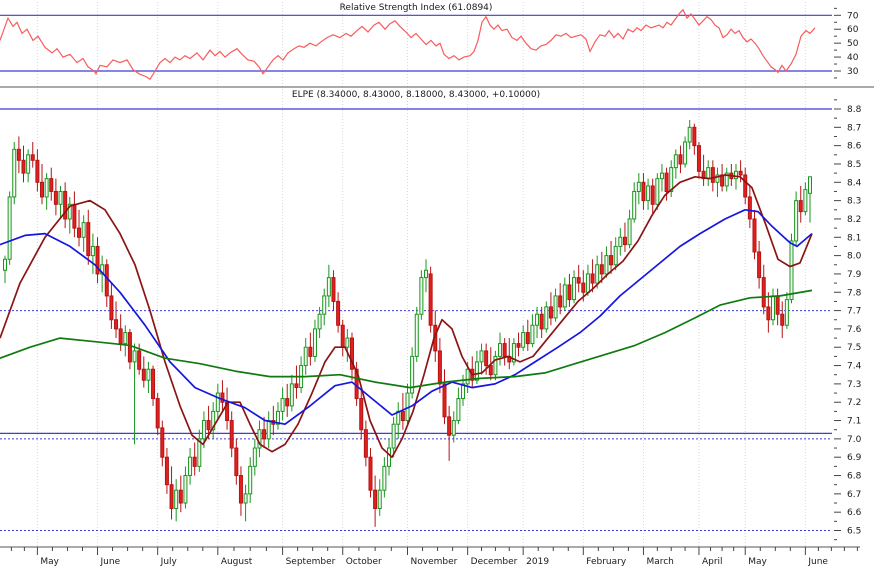 The width and height of the screenshot is (874, 568). Describe the element at coordinates (853, 44) in the screenshot. I see `svg-text: 50` at that location.